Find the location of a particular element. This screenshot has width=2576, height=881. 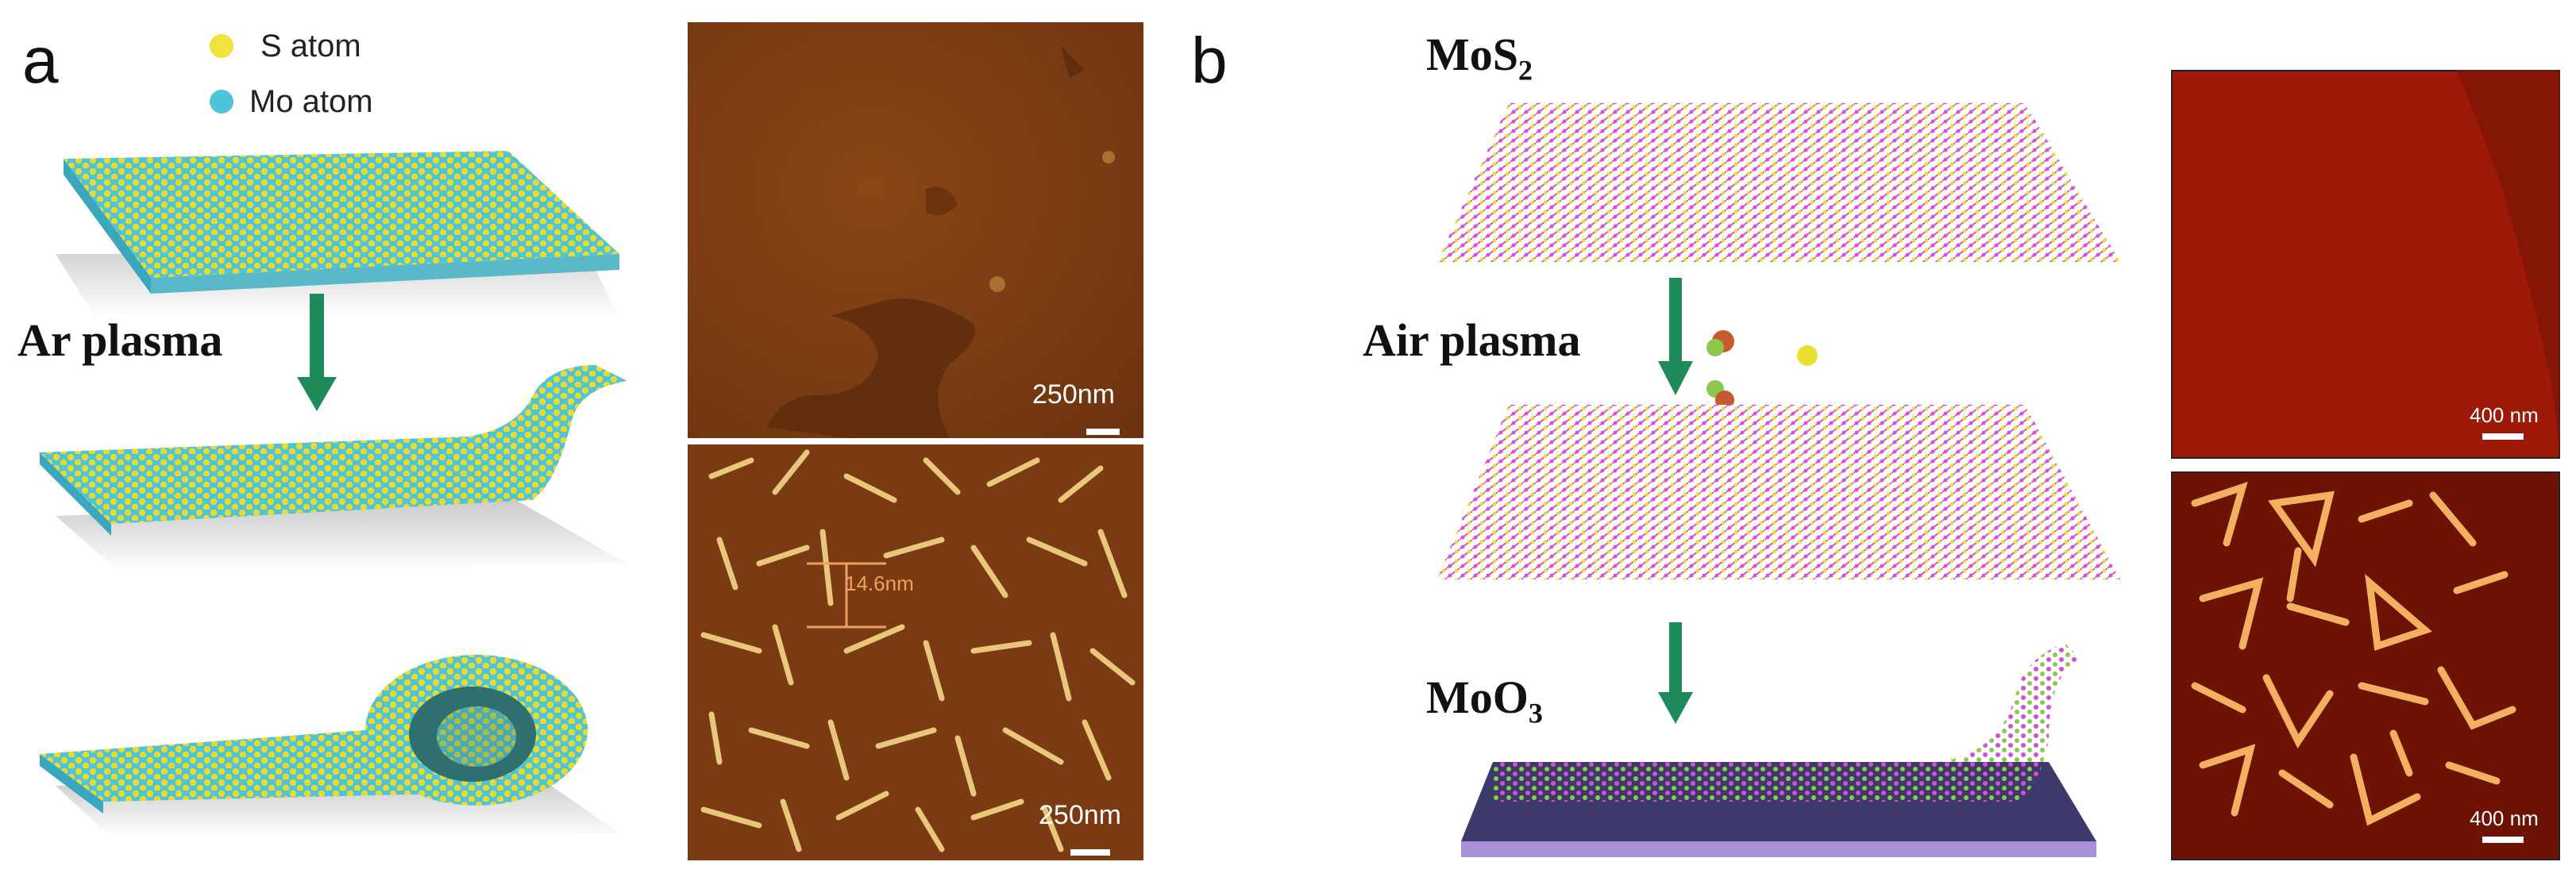

afm-image-b-after is located at coordinates (2365, 665).